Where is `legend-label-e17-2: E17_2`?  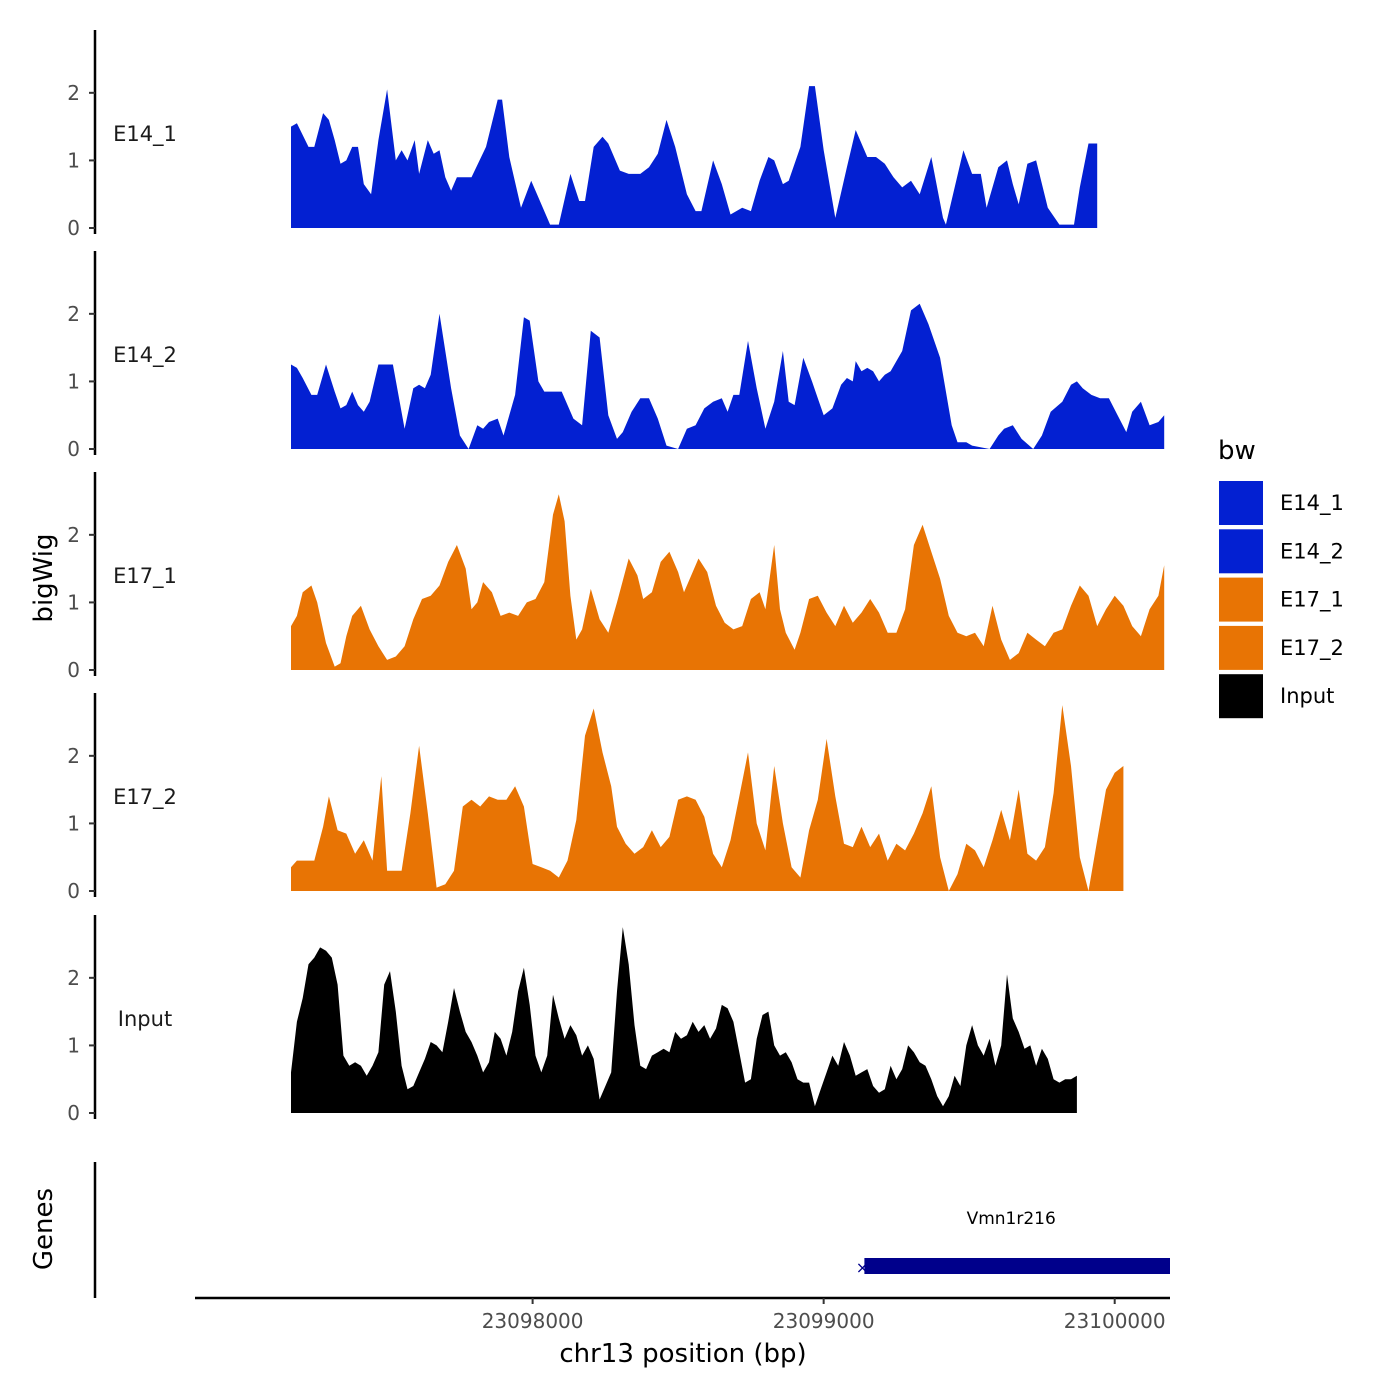
legend-label-e17-2: E17_2 is located at coordinates (1312, 648).